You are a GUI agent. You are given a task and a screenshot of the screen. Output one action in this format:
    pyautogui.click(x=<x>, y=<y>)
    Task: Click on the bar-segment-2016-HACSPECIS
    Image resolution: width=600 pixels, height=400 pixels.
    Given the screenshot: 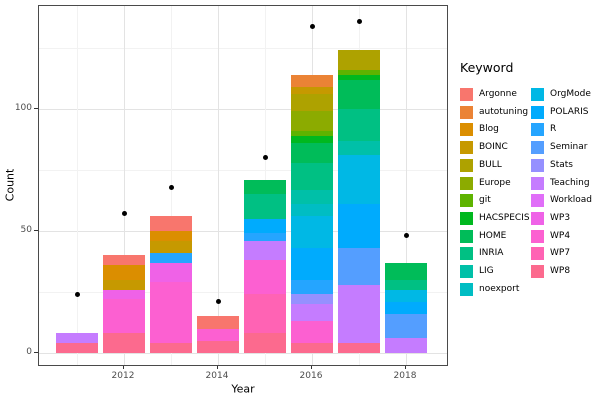 What is the action you would take?
    pyautogui.click(x=312, y=139)
    